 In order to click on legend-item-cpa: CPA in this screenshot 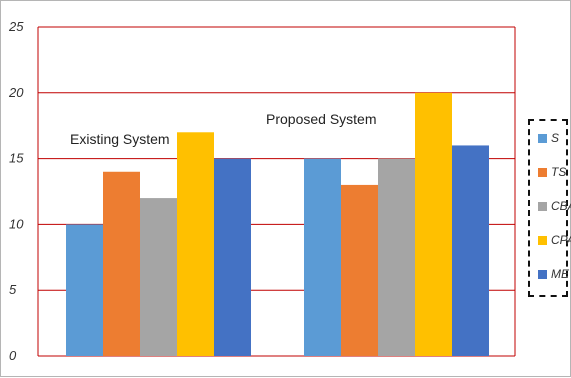, I will do `click(554, 240)`.